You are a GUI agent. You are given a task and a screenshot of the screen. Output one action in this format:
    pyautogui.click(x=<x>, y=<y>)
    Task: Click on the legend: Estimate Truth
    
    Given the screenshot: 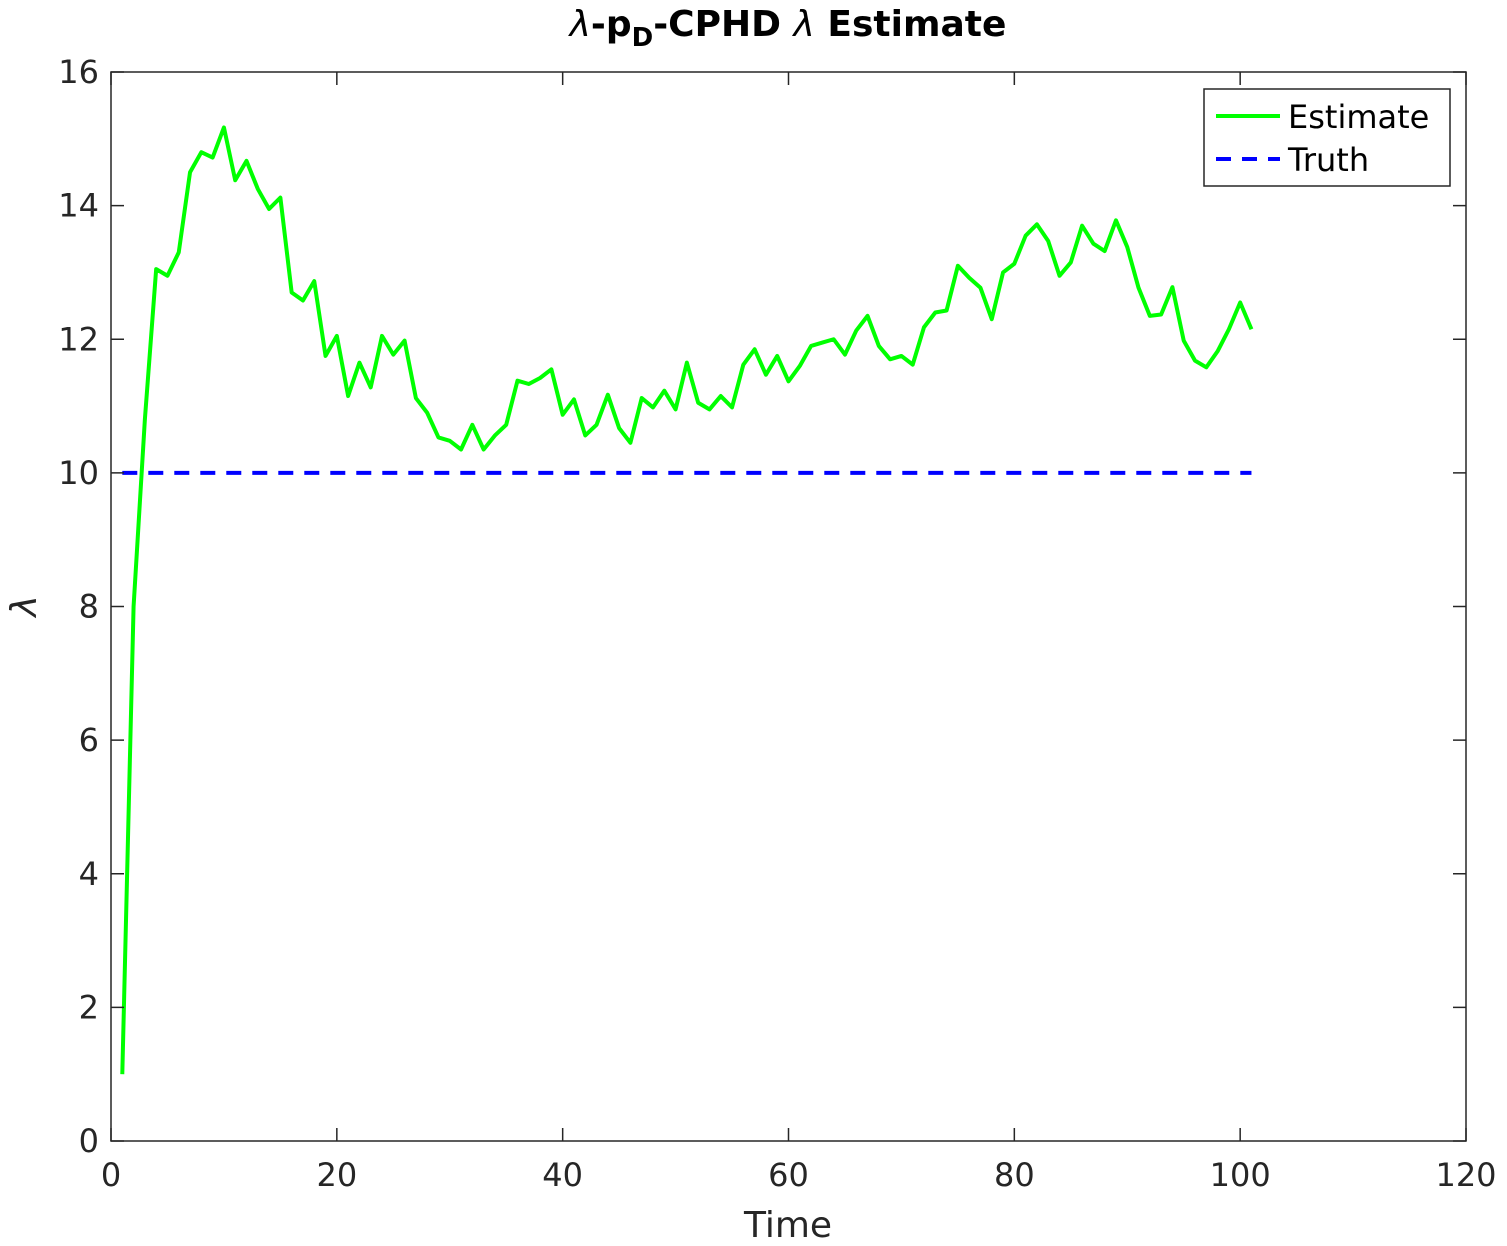 What is the action you would take?
    pyautogui.click(x=1327, y=137)
    